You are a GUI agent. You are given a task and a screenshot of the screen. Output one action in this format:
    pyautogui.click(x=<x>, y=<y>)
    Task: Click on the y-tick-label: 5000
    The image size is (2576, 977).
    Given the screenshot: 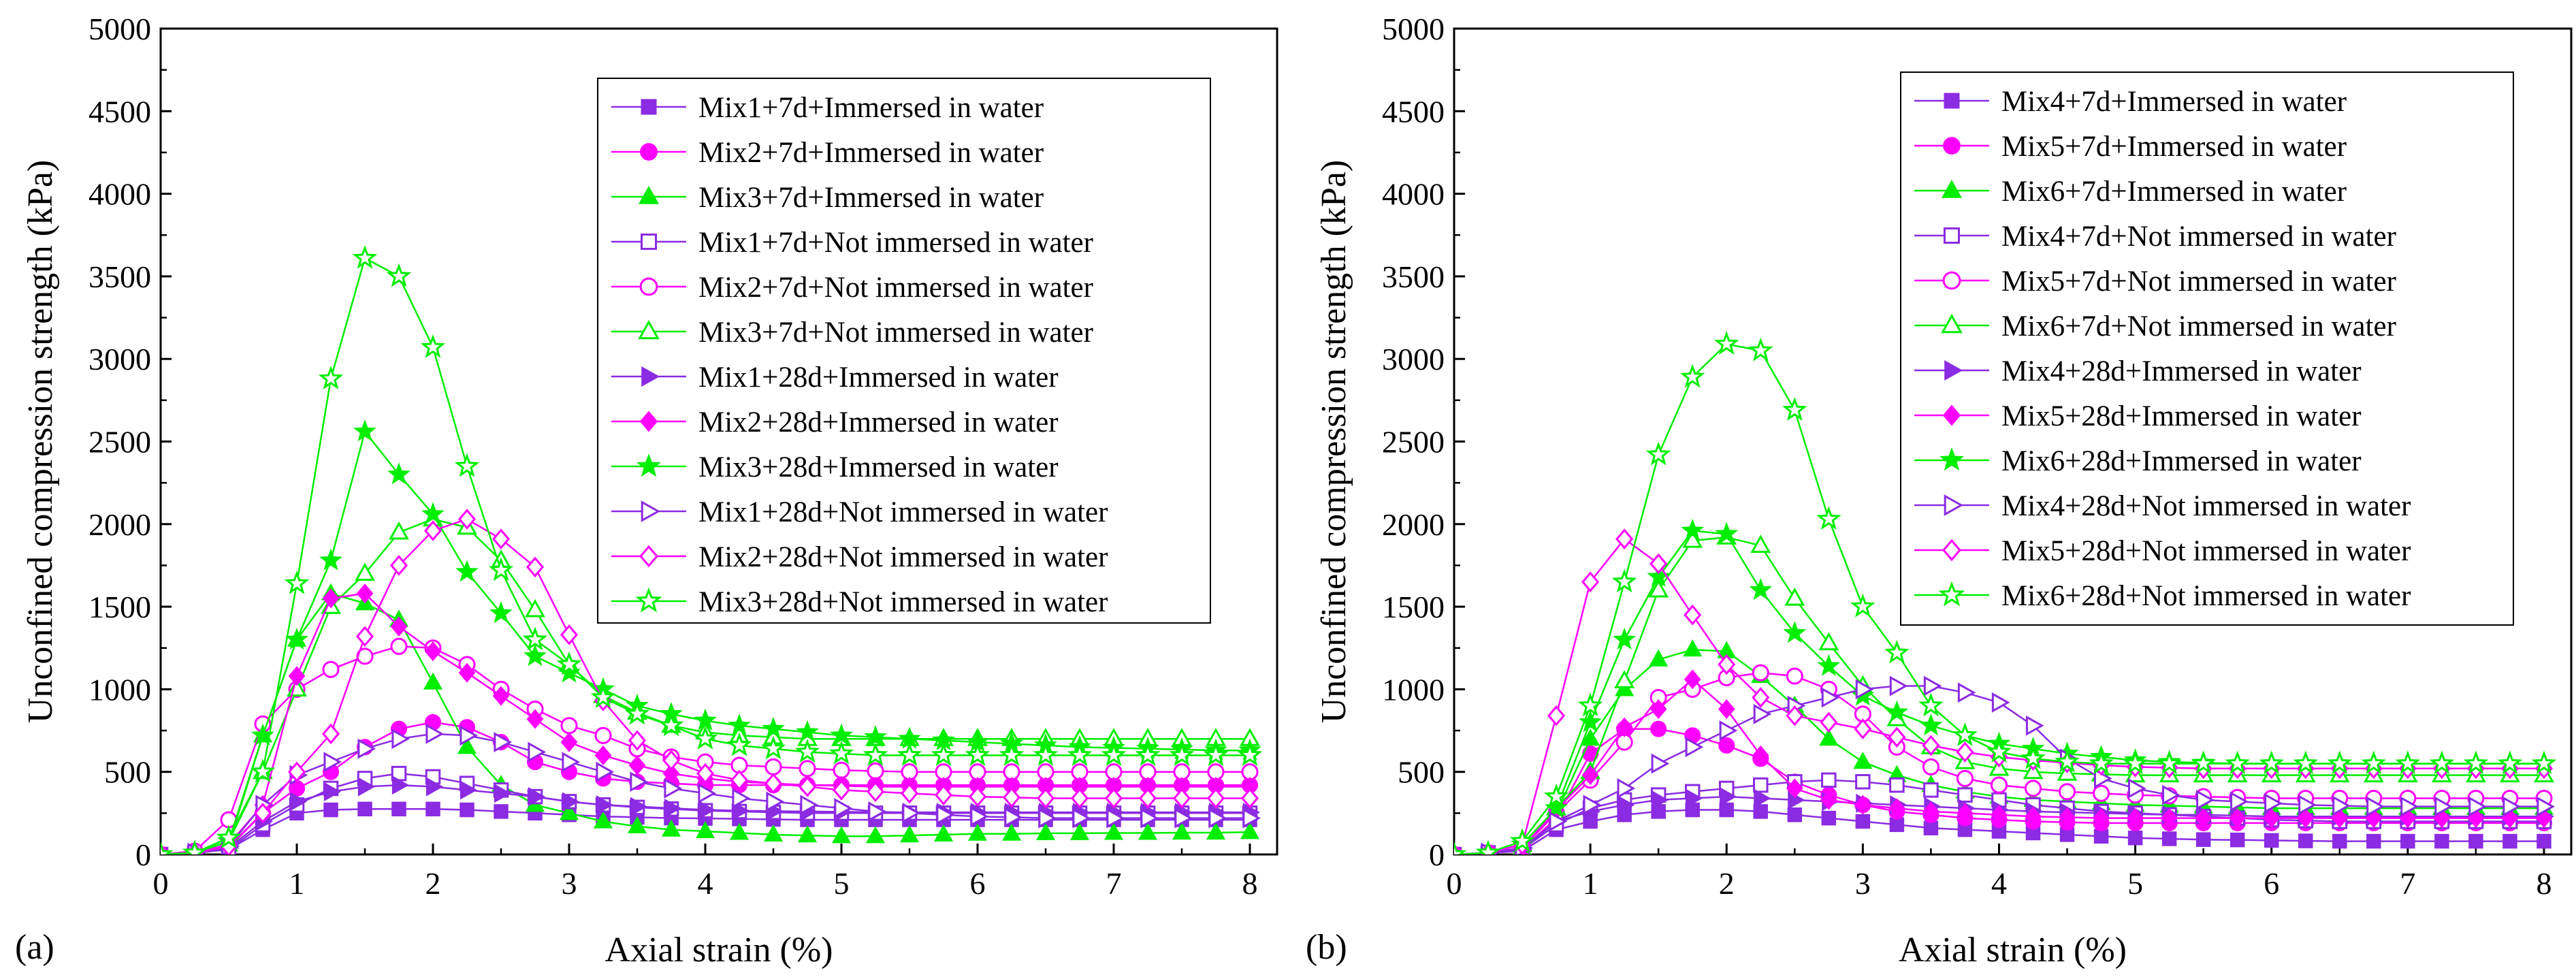 What is the action you would take?
    pyautogui.click(x=120, y=29)
    